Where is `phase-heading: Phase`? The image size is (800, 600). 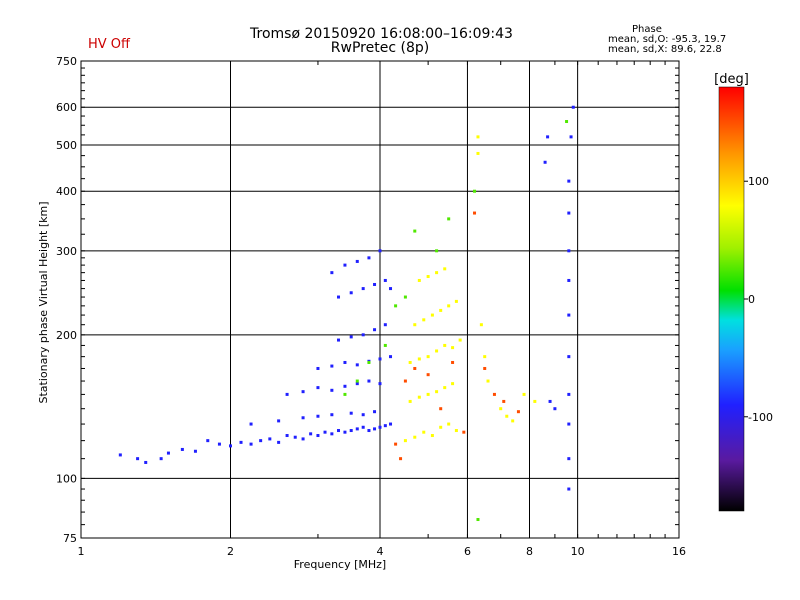 phase-heading: Phase is located at coordinates (647, 29).